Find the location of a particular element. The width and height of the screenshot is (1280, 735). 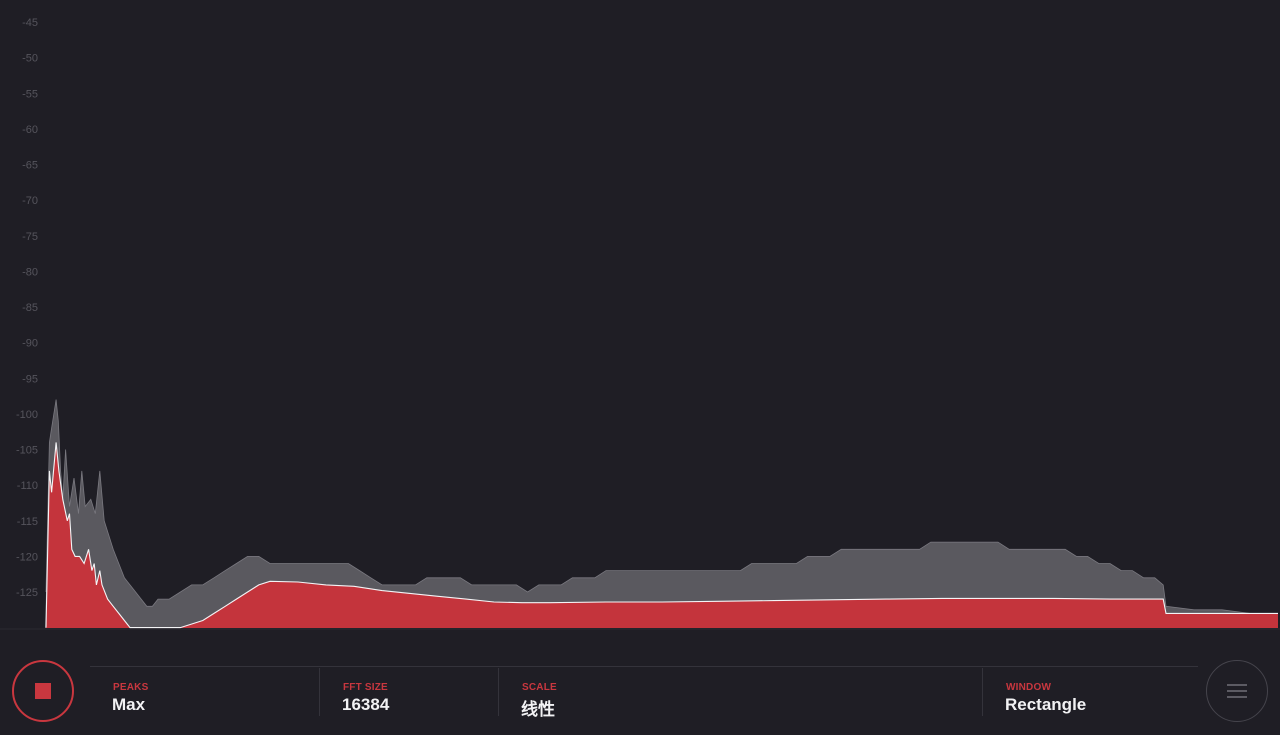

stop-button is located at coordinates (43, 691).